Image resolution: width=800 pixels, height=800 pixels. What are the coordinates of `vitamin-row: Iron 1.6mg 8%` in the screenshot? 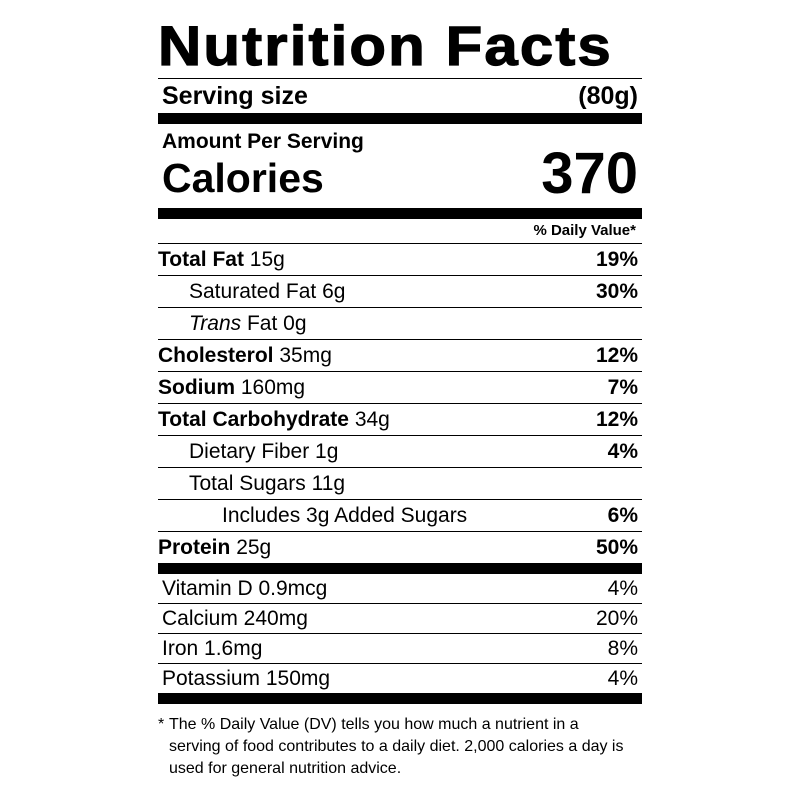 It's located at (400, 648).